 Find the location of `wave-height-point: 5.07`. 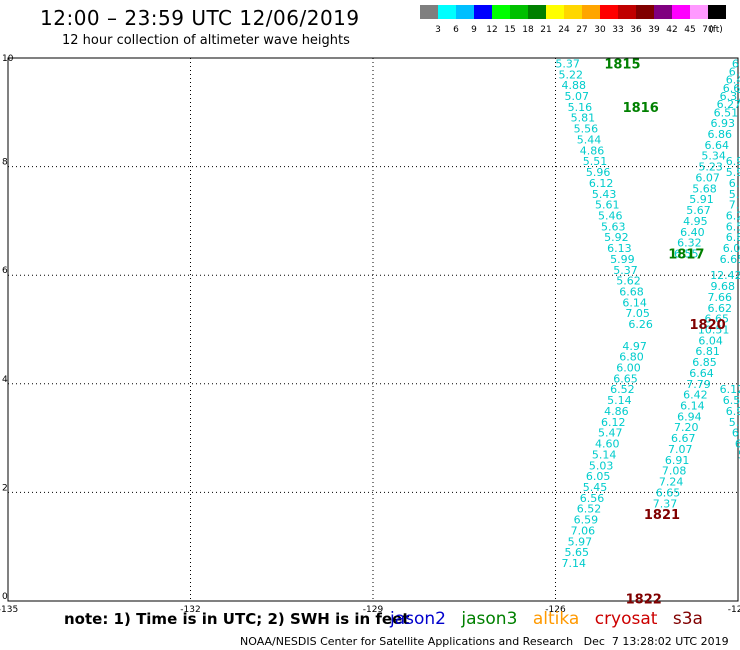

wave-height-point: 5.07 is located at coordinates (577, 96).